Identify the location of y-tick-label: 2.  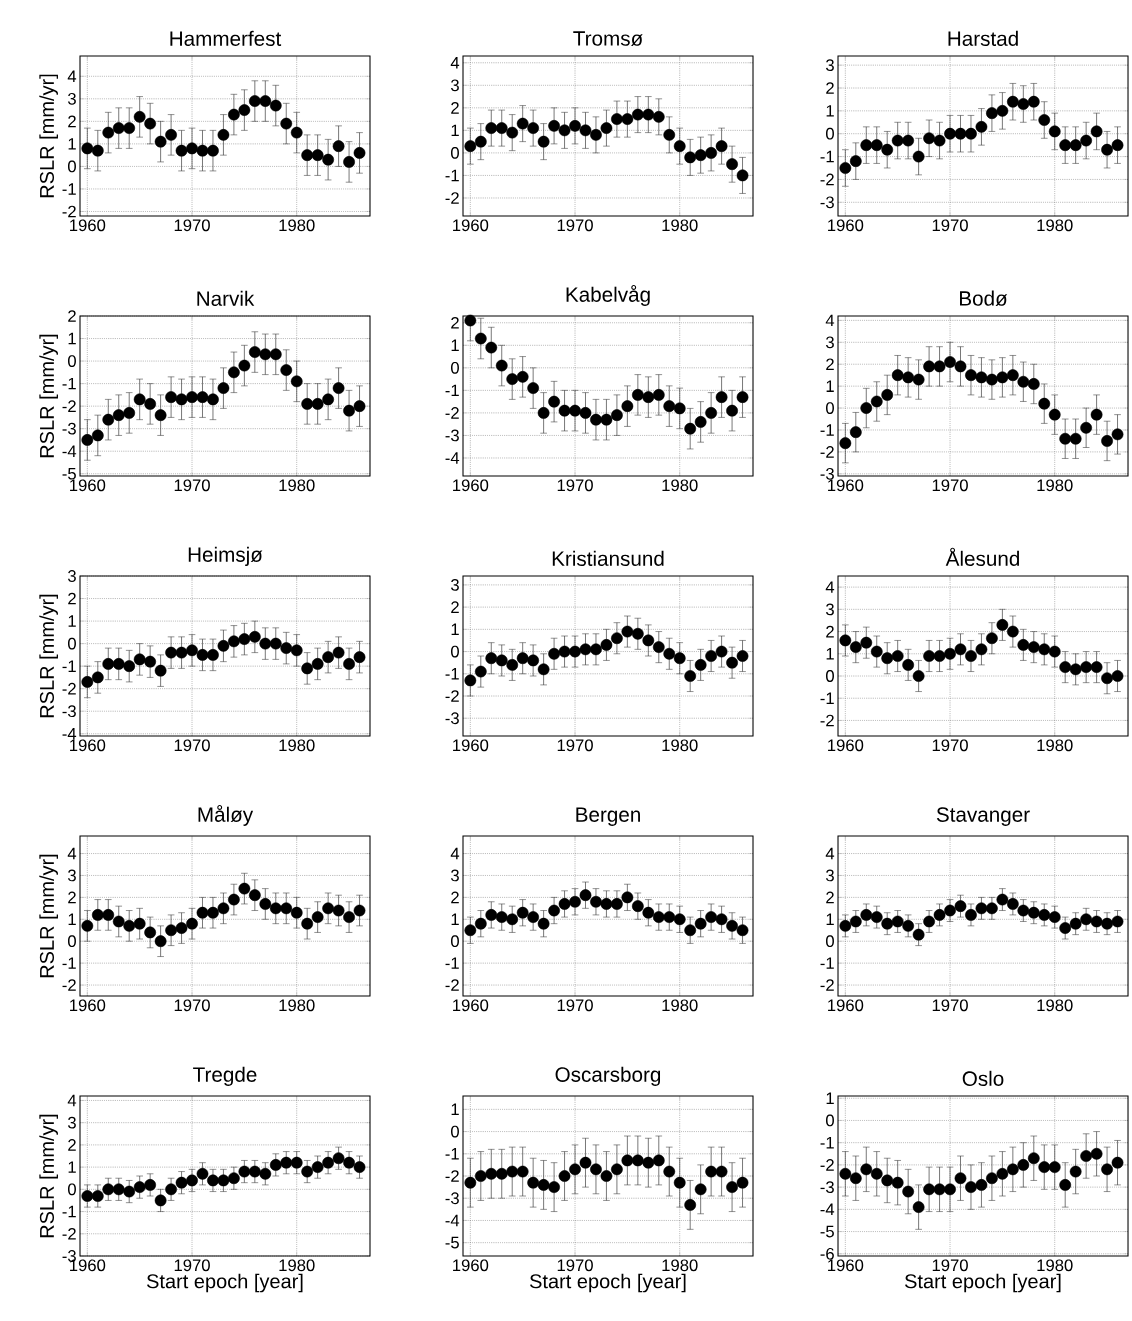
(72, 897).